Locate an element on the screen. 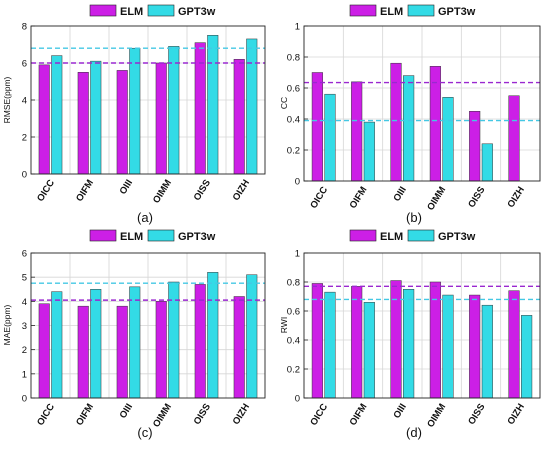 Image resolution: width=550 pixels, height=456 pixels. panel-label: (a) is located at coordinates (145, 217).